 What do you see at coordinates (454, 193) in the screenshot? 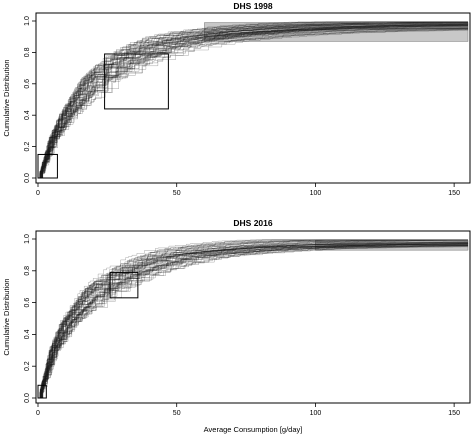
I see `x-tick-label: 150` at bounding box center [454, 193].